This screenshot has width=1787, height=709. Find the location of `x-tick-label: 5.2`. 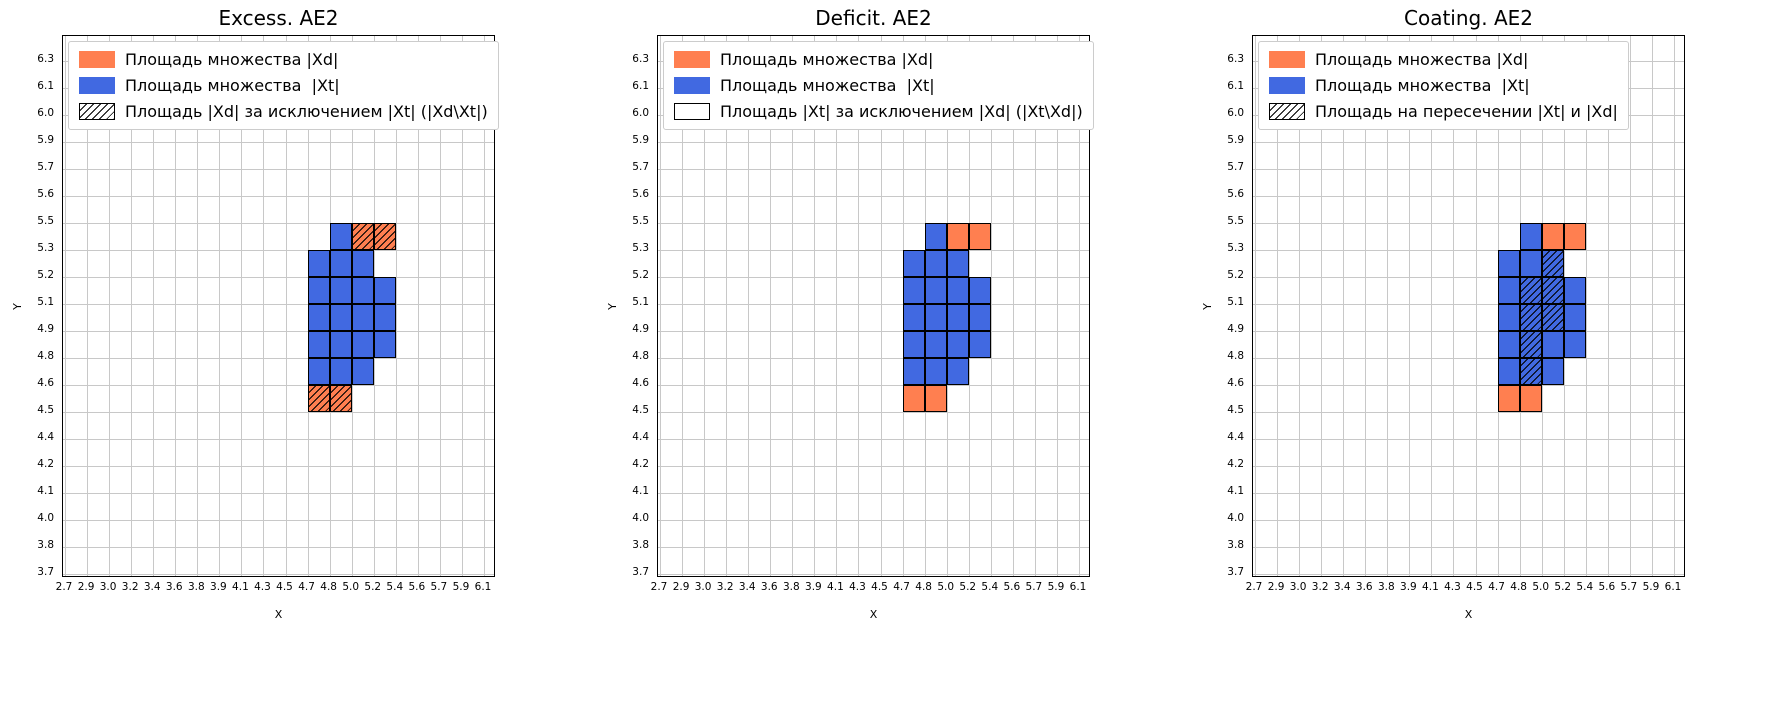

x-tick-label: 5.2 is located at coordinates (1563, 587).